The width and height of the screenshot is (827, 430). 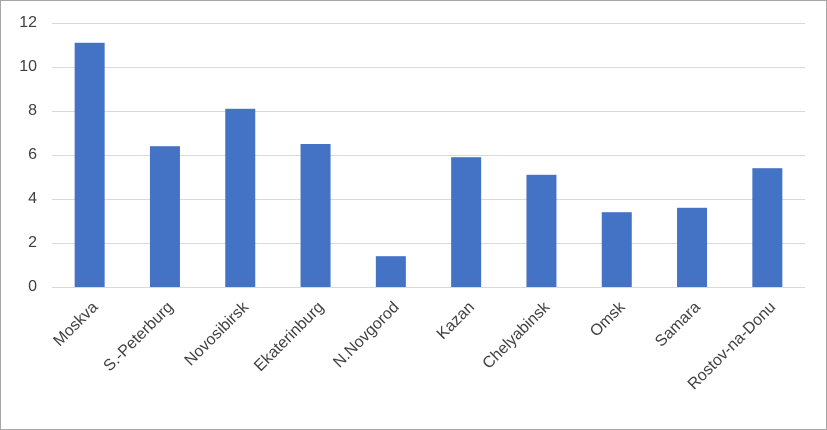 I want to click on y-tick-label: 10, so click(x=28, y=66).